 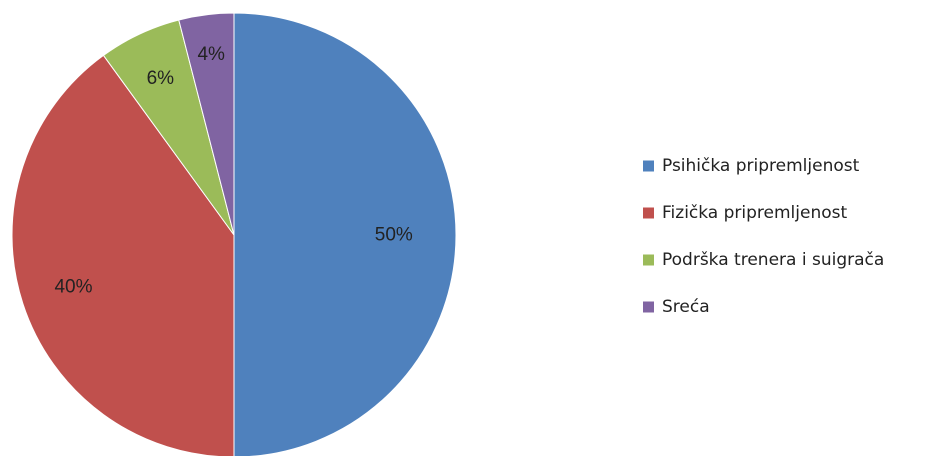 What do you see at coordinates (73, 287) in the screenshot?
I see `data-label-fizicka-pripremljenost: 40%` at bounding box center [73, 287].